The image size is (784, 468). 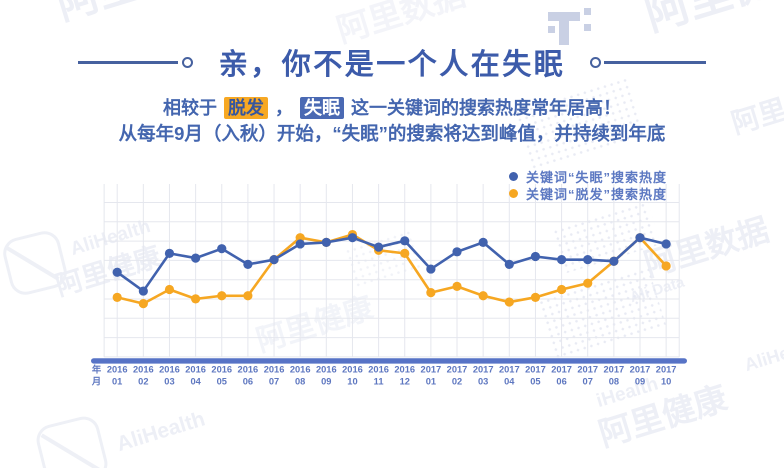 What do you see at coordinates (405, 382) in the screenshot?
I see `tick-month: 12` at bounding box center [405, 382].